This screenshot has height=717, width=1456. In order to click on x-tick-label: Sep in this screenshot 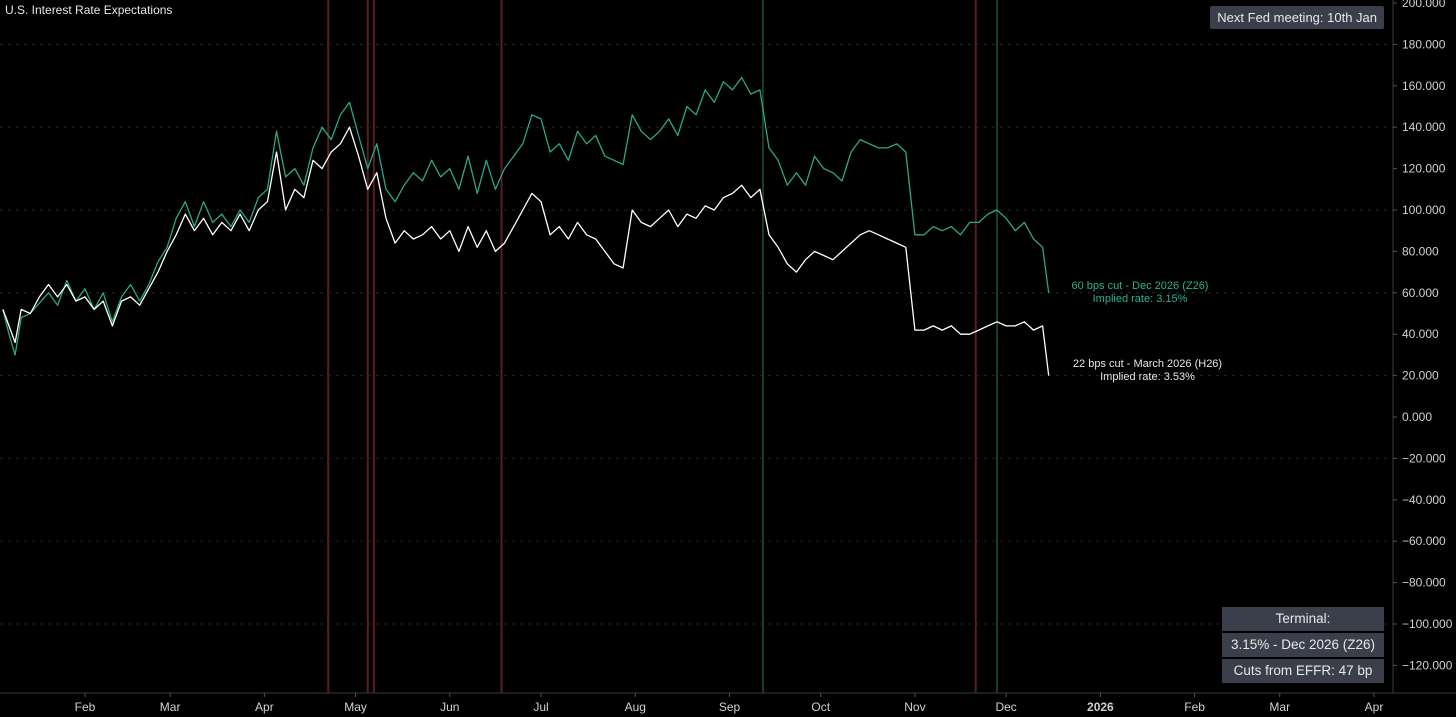, I will do `click(730, 707)`.